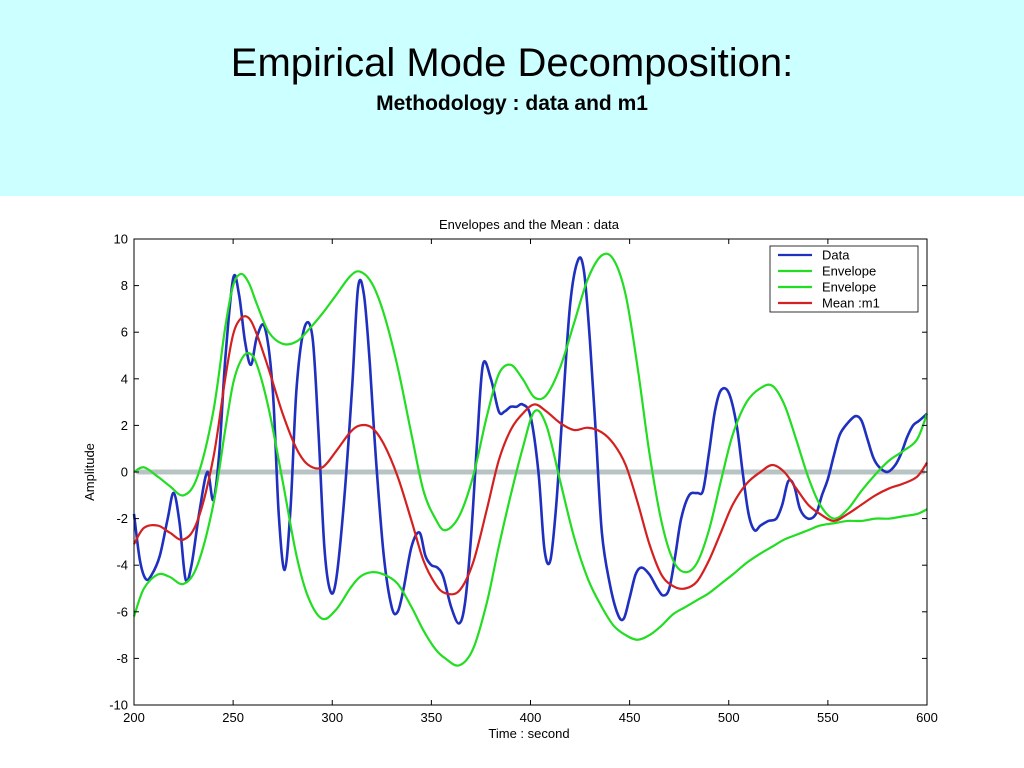 Image resolution: width=1024 pixels, height=768 pixels. I want to click on y-tick-label: 0, so click(124, 472).